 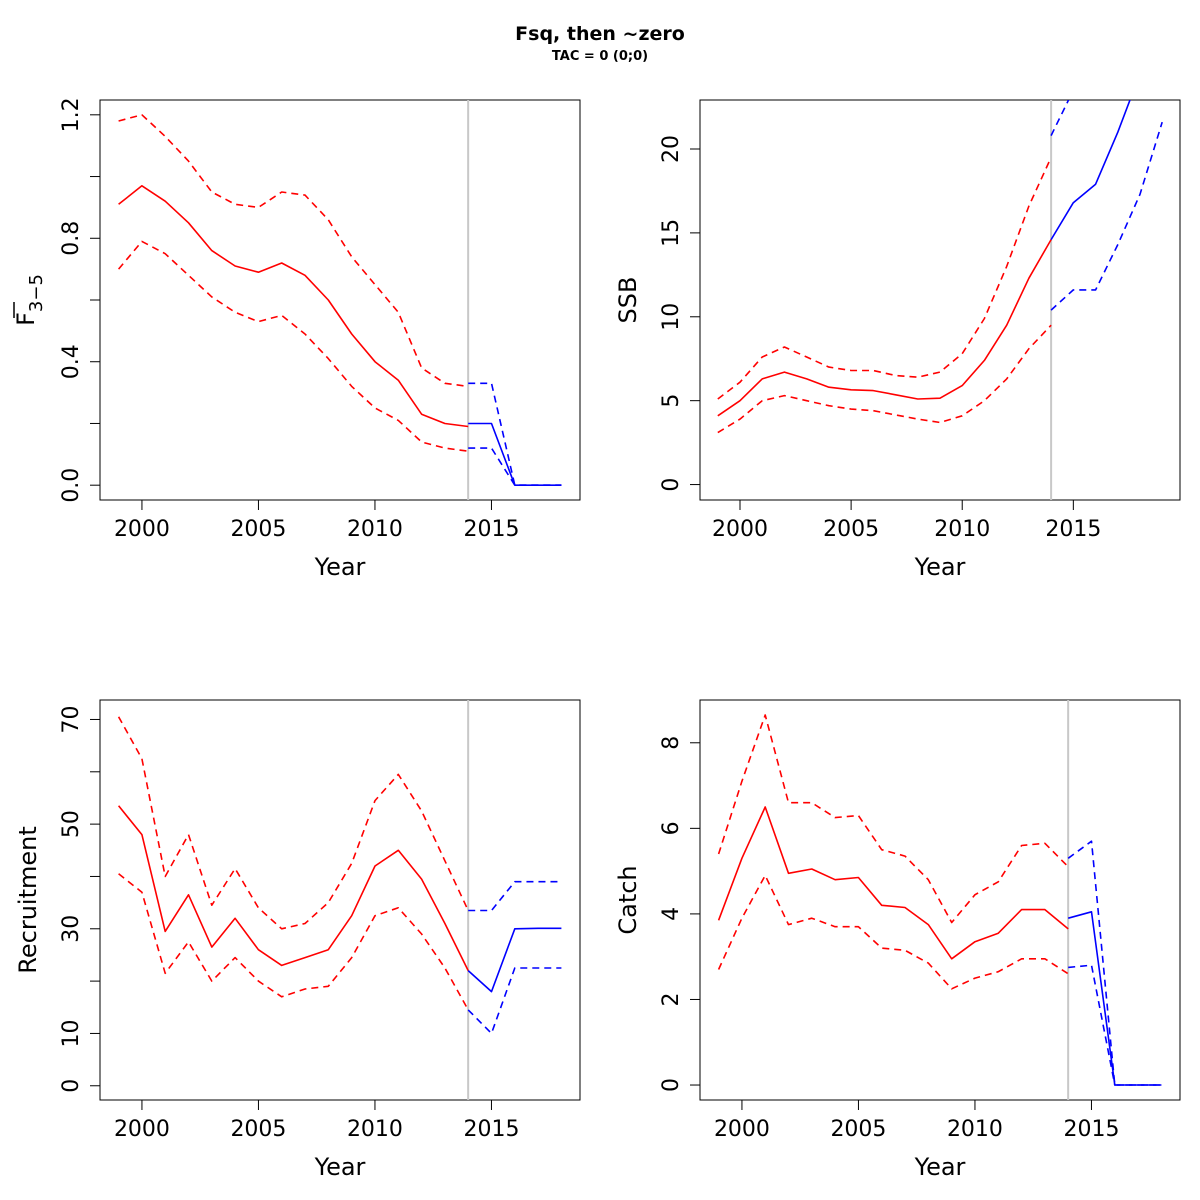 I want to click on recruitment-series-lower, so click(x=293, y=942).